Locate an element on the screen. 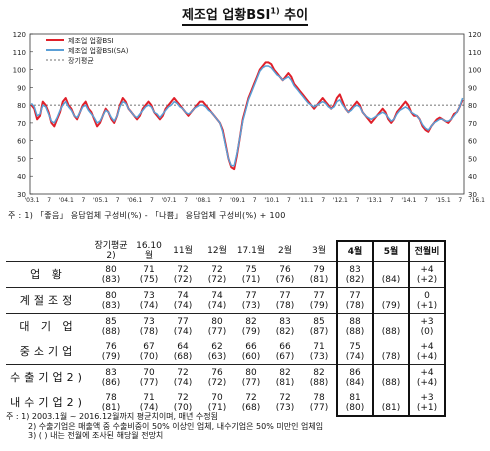 This screenshot has height=451, width=490. cell-forecast: (68) is located at coordinates (183, 356).